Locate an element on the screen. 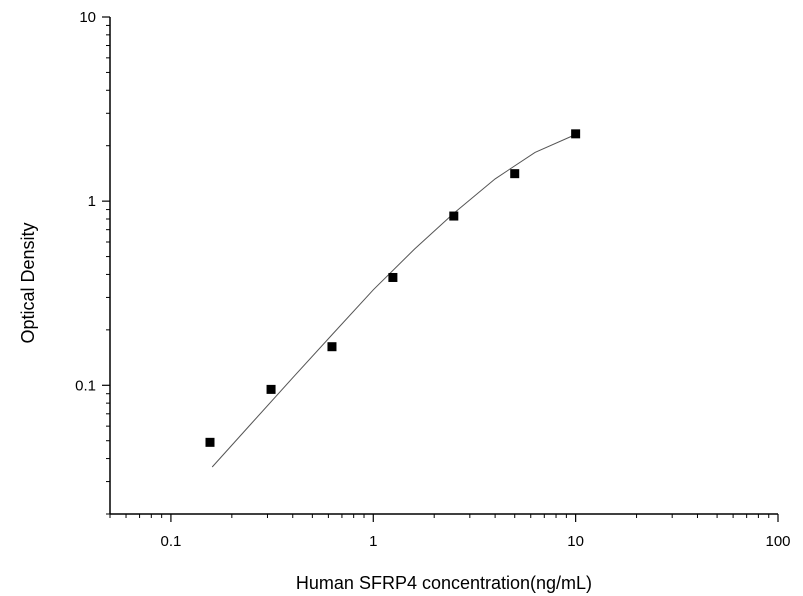 The width and height of the screenshot is (803, 596). y-axis-label: Optical Density is located at coordinates (28, 282).